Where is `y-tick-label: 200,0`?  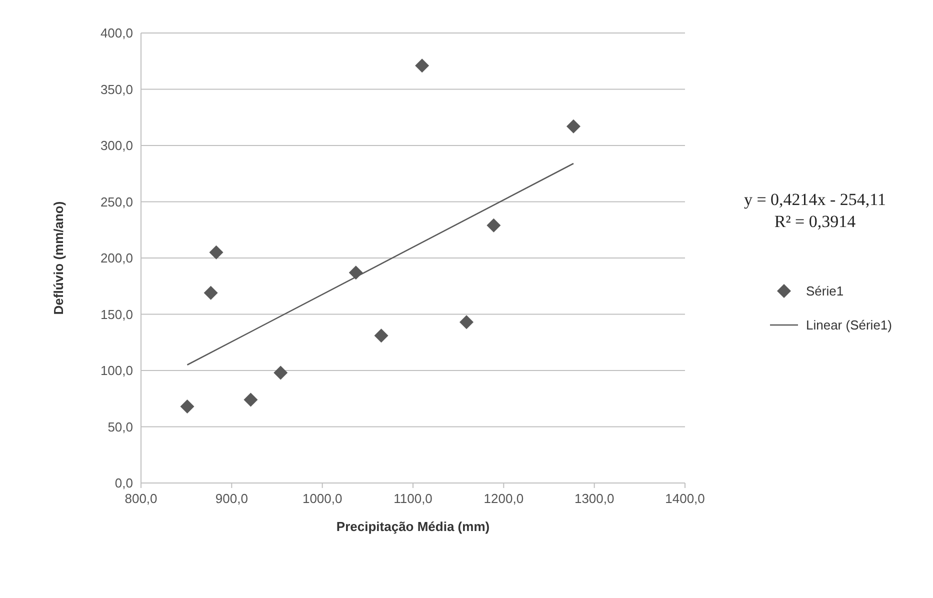
y-tick-label: 200,0 is located at coordinates (116, 258).